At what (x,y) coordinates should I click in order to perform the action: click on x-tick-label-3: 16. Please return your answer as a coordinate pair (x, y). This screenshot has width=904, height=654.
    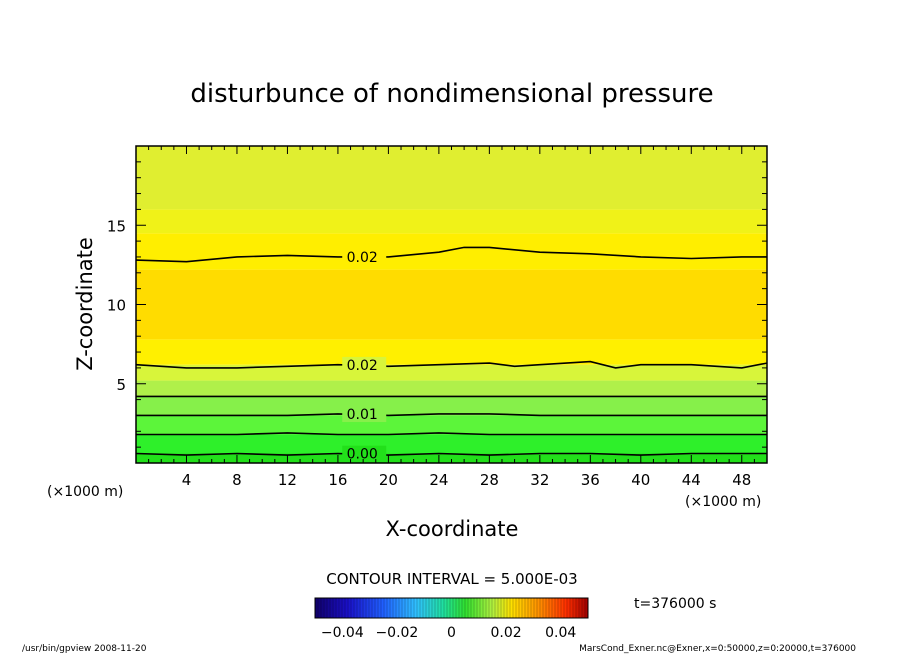
    Looking at the image, I should click on (337, 480).